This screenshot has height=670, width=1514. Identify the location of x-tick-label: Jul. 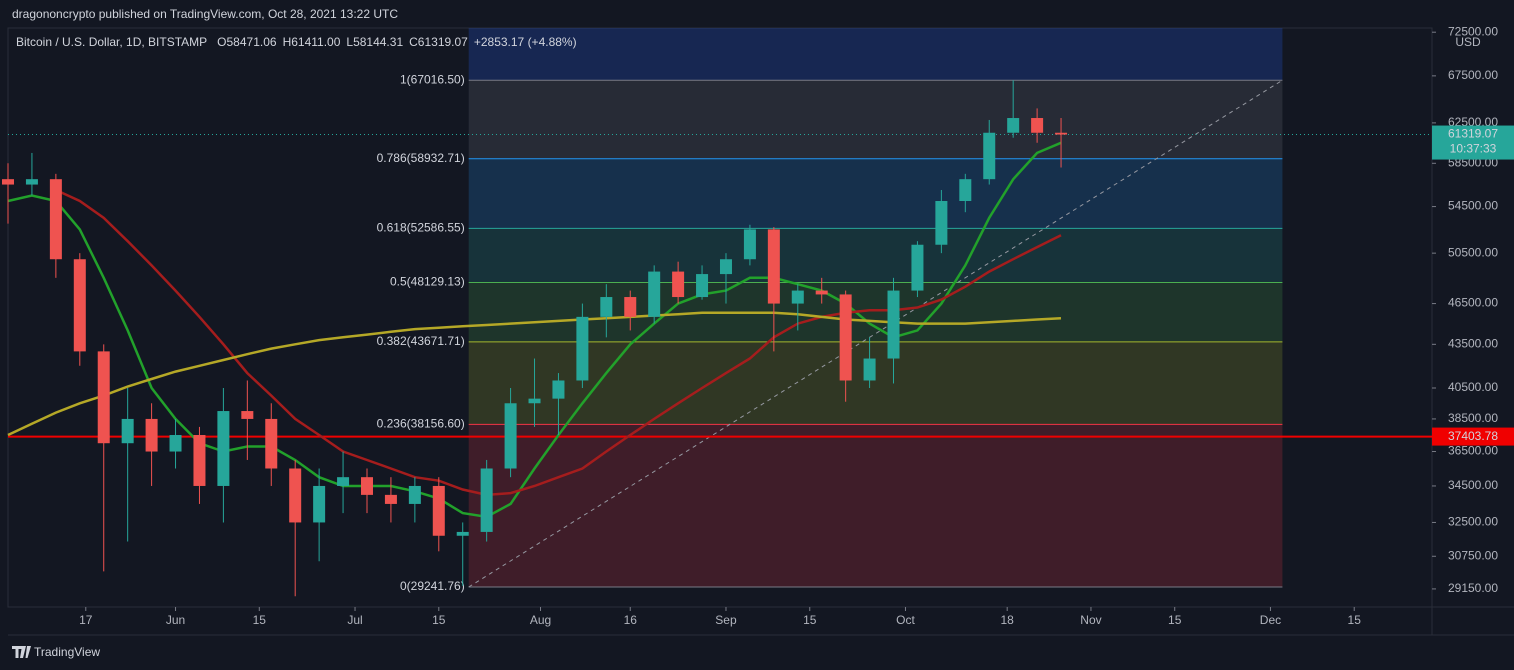
(354, 620).